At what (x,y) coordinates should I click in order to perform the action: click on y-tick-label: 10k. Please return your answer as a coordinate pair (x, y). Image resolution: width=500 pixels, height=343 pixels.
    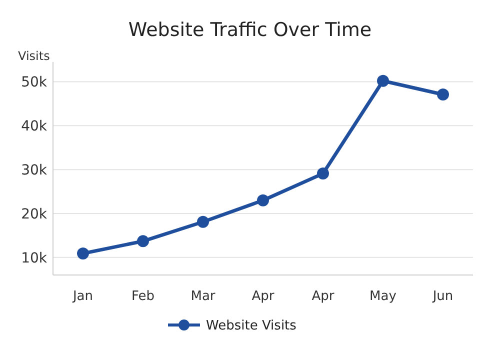
    Looking at the image, I should click on (34, 258).